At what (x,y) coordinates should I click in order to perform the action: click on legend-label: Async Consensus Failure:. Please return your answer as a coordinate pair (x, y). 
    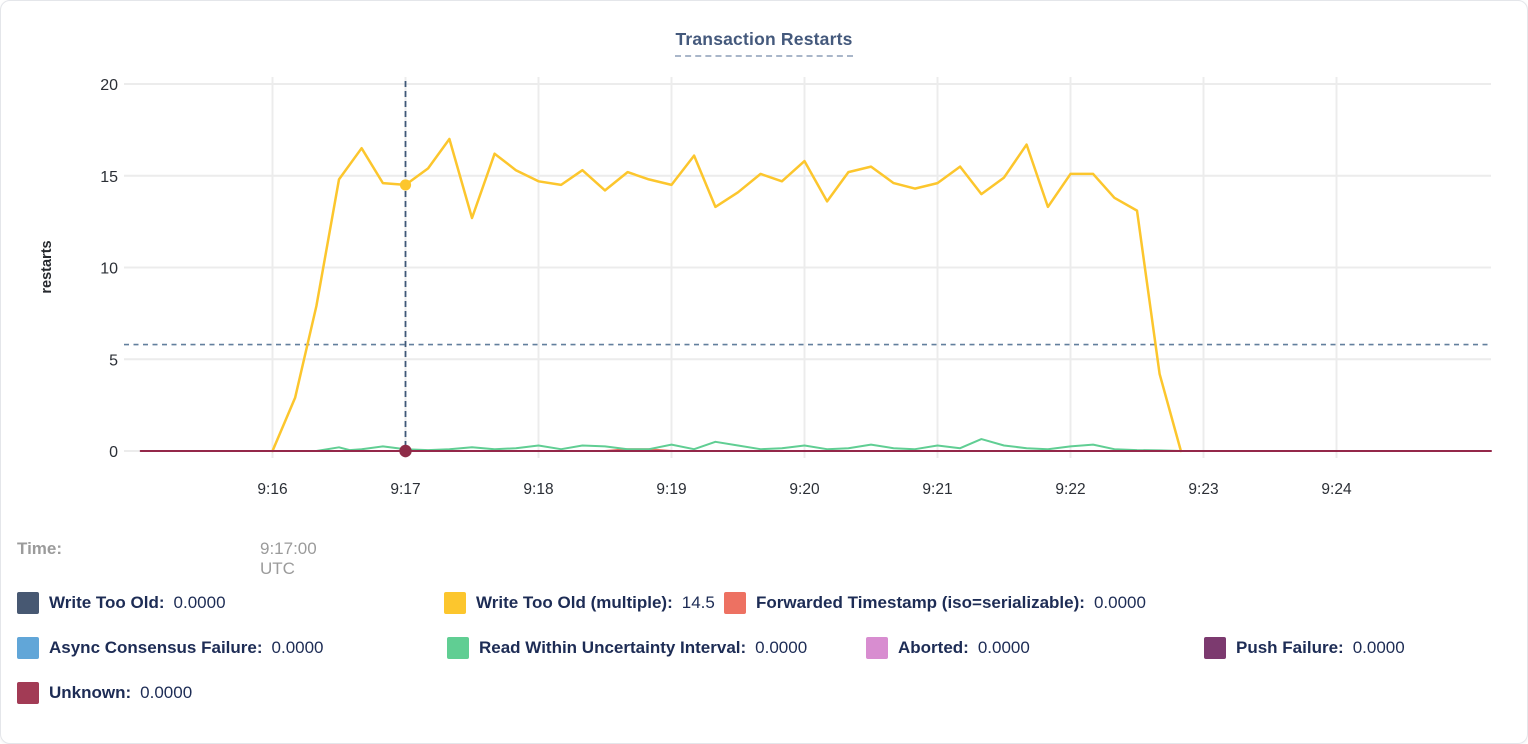
    Looking at the image, I should click on (156, 647).